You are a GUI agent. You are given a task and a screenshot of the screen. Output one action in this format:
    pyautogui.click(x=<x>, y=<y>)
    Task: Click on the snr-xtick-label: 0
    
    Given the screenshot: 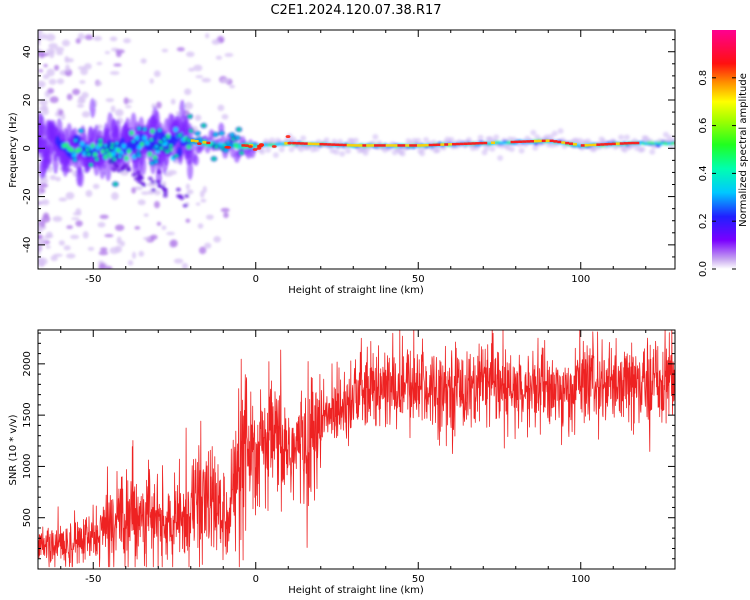 What is the action you would take?
    pyautogui.click(x=256, y=579)
    